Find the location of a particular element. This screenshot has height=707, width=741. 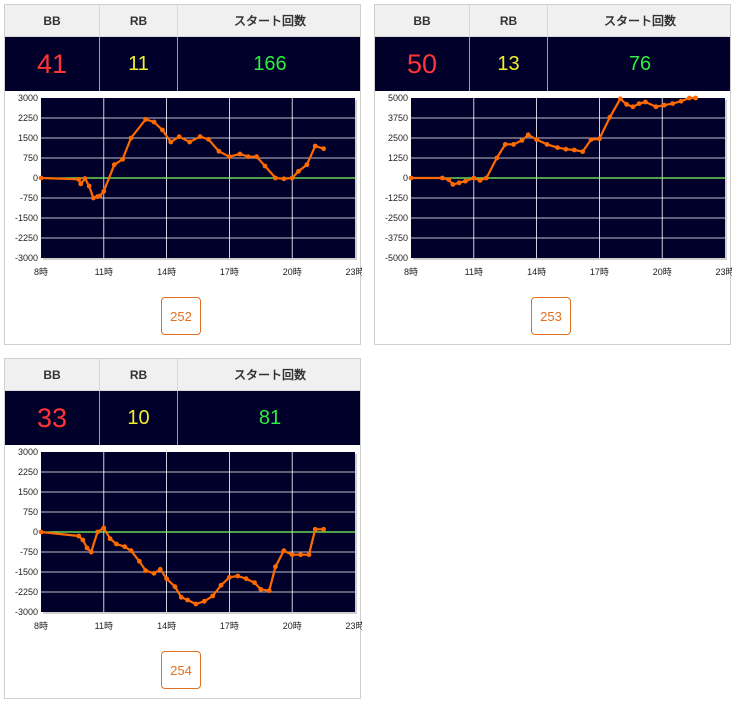

y-tick-label: -3750 is located at coordinates (396, 238).